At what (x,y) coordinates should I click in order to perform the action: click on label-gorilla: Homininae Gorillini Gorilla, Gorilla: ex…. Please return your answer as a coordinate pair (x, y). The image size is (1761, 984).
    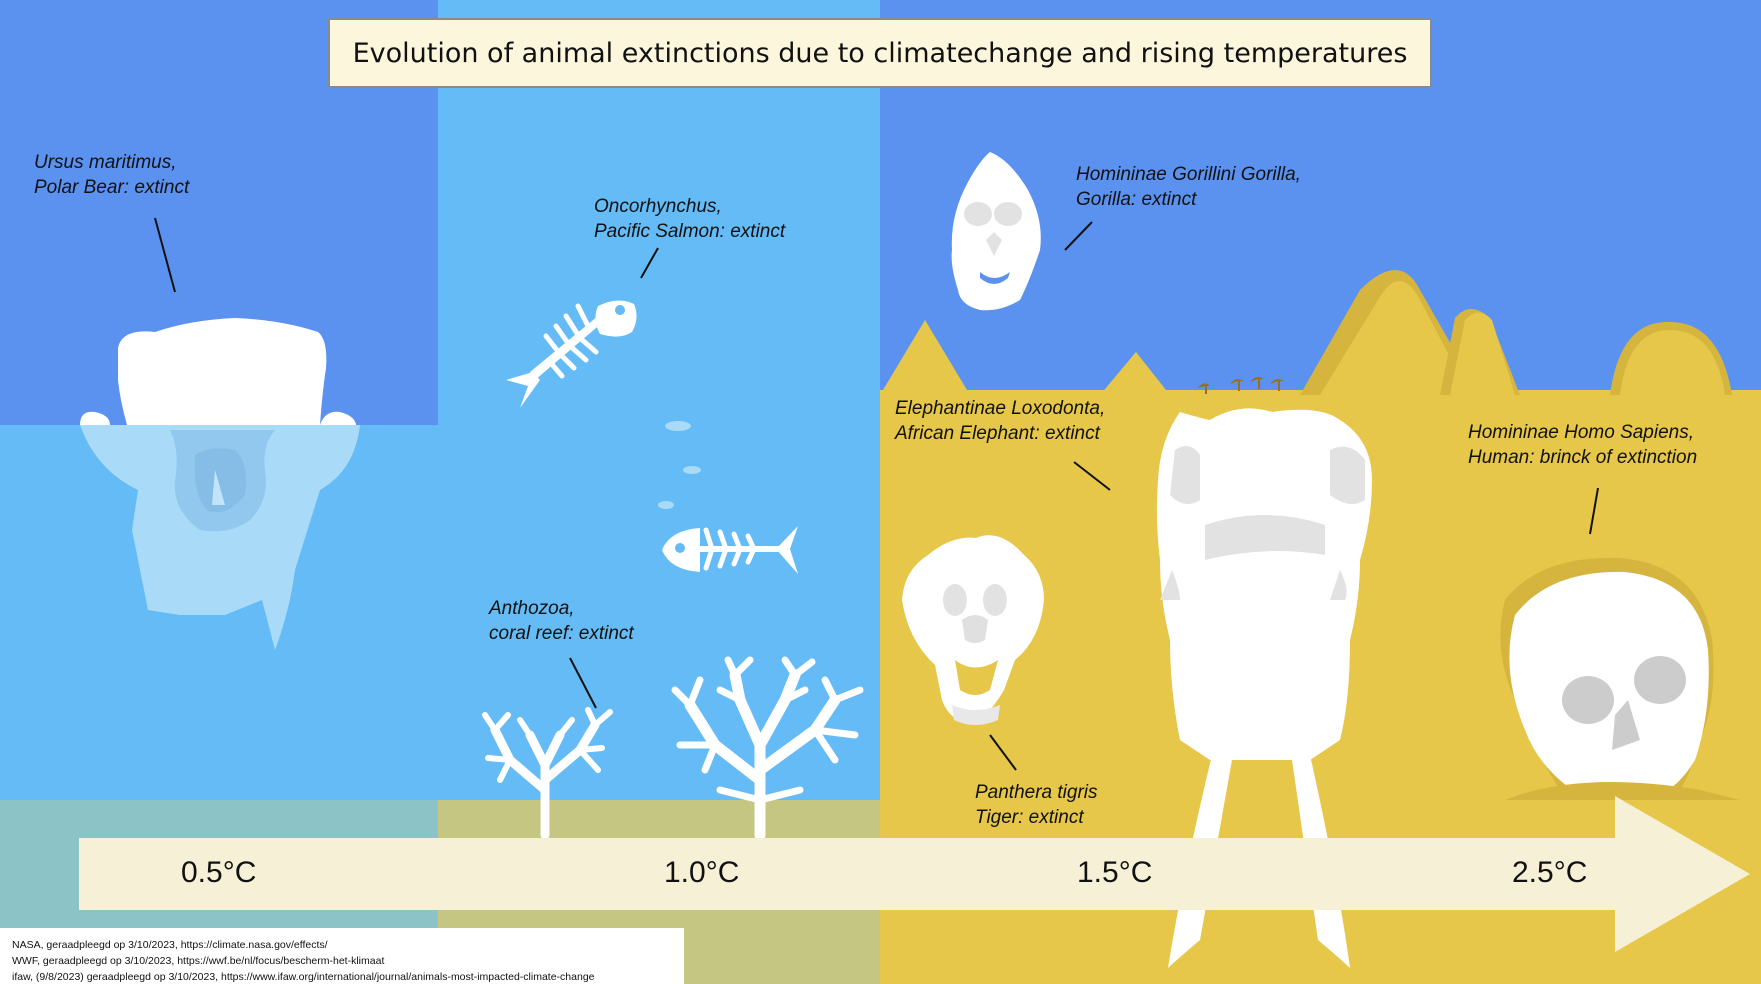
    Looking at the image, I should click on (1188, 187).